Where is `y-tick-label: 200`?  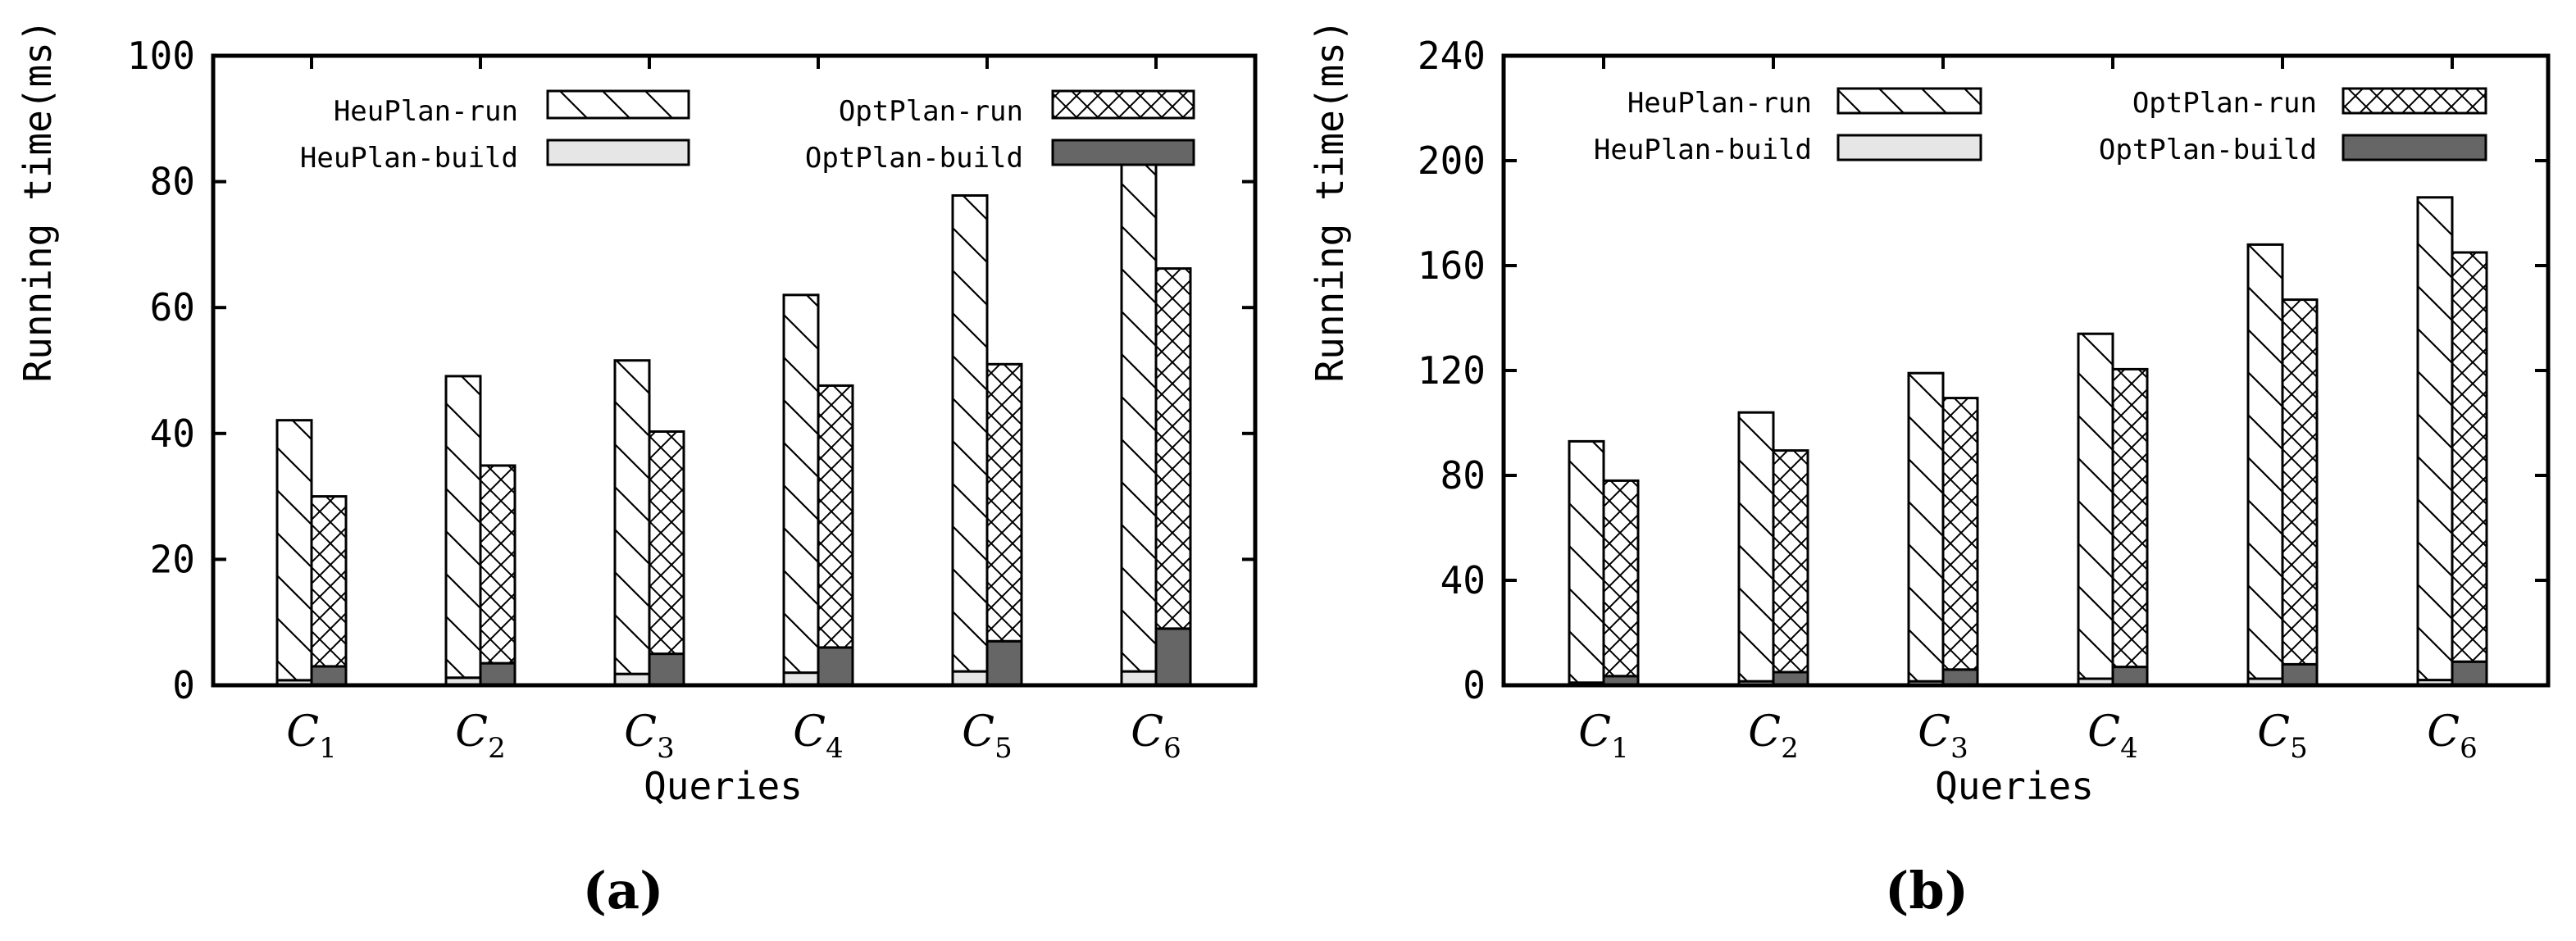
y-tick-label: 200 is located at coordinates (1452, 161).